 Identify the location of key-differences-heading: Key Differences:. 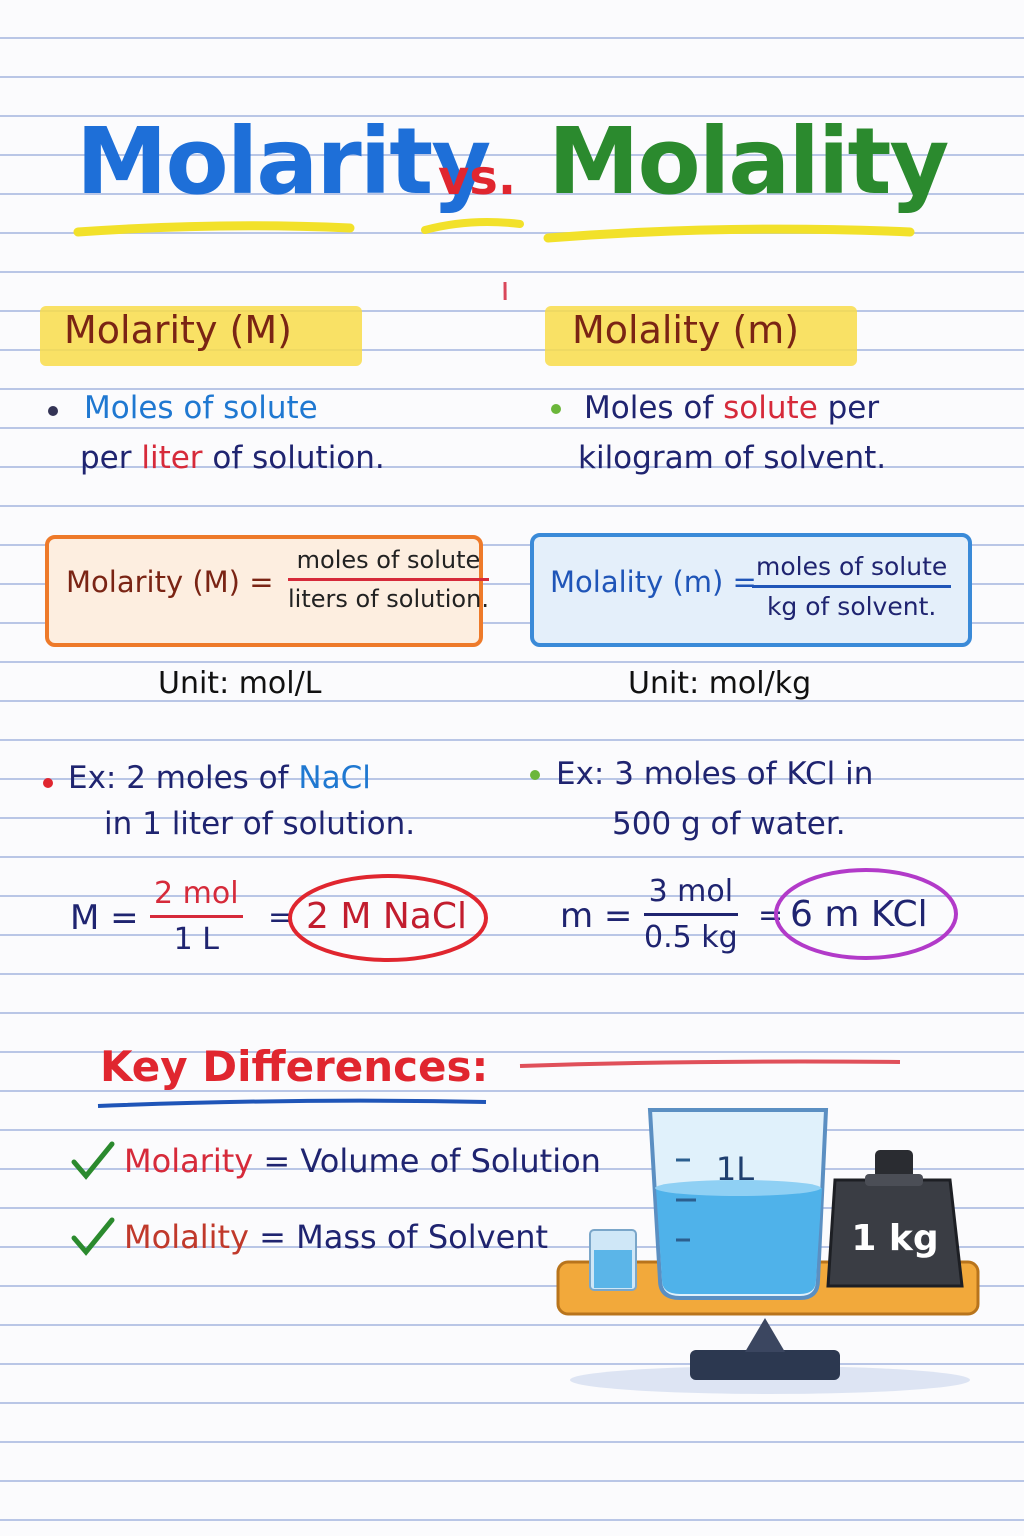
(294, 1066).